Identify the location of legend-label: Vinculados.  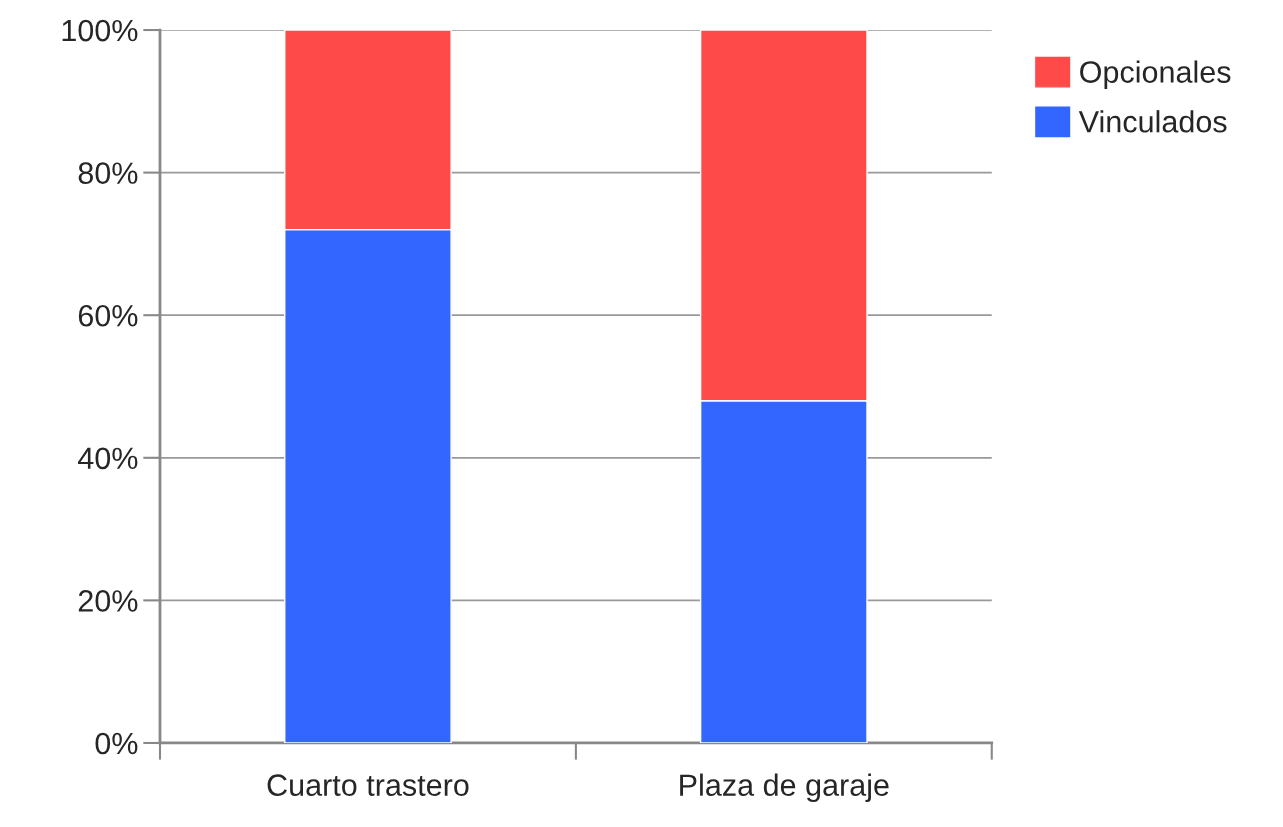
(1152, 121).